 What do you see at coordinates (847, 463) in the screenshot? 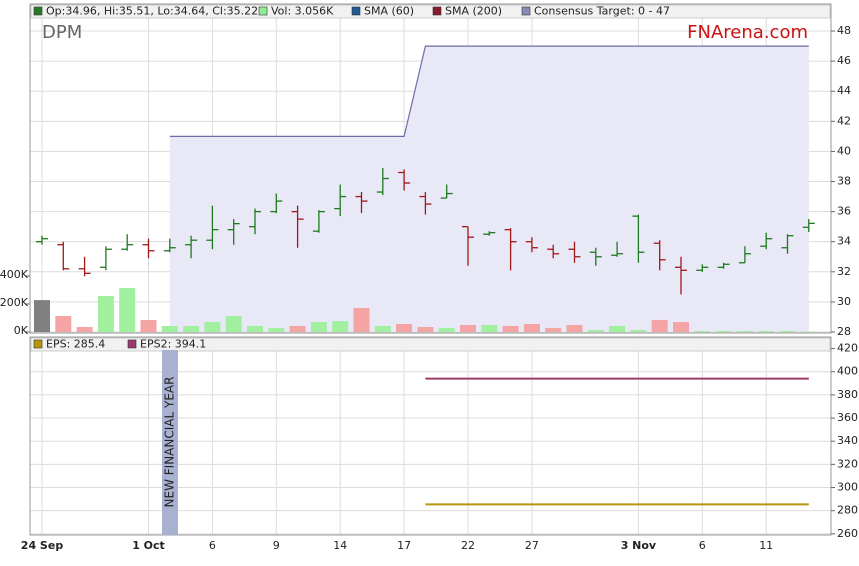
I see `y-tick-label: 320` at bounding box center [847, 463].